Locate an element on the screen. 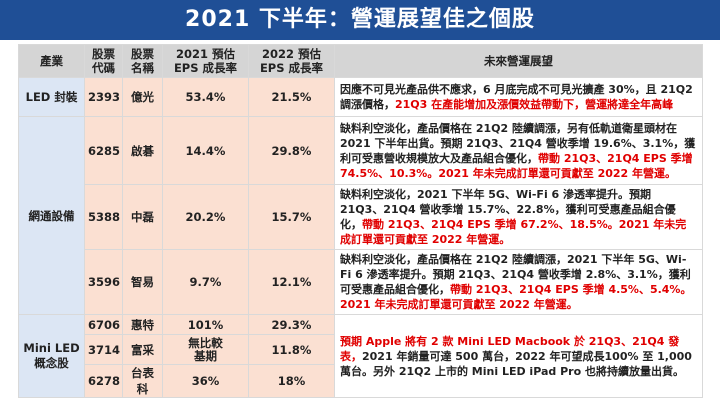  stock-code: 5388 is located at coordinates (103, 217).